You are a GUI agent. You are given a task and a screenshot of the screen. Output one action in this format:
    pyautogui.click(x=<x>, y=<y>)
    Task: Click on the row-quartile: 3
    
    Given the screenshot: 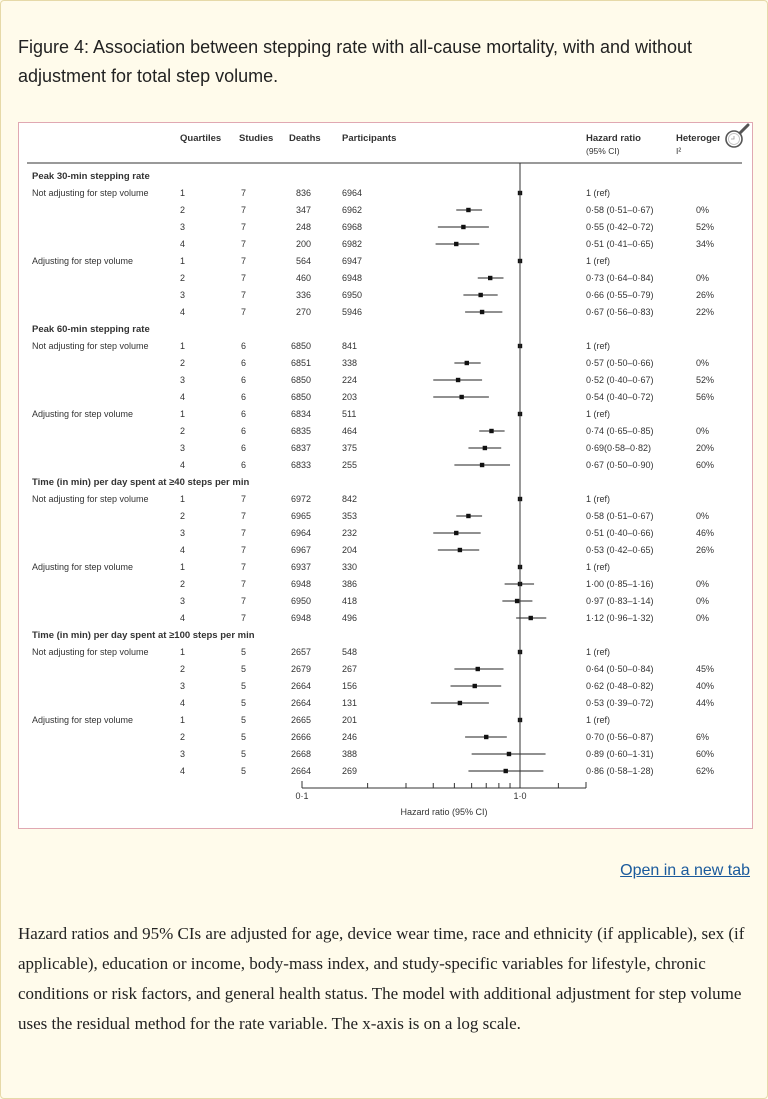 What is the action you would take?
    pyautogui.click(x=182, y=448)
    